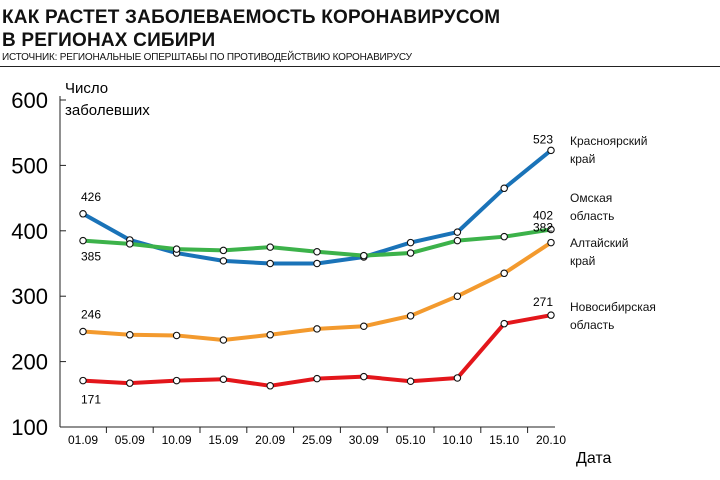  Describe the element at coordinates (107, 110) in the screenshot. I see `y-axis-label-line-2: заболевших` at that location.